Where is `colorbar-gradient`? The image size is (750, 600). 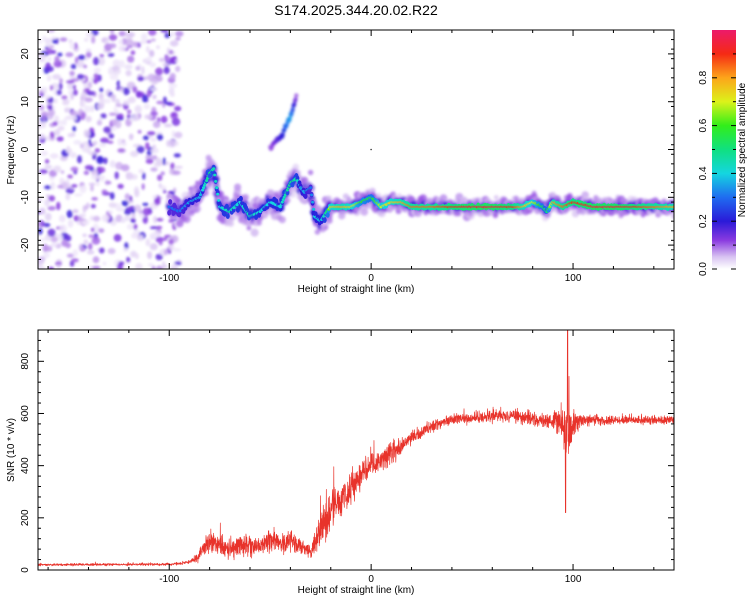 colorbar-gradient is located at coordinates (724, 149).